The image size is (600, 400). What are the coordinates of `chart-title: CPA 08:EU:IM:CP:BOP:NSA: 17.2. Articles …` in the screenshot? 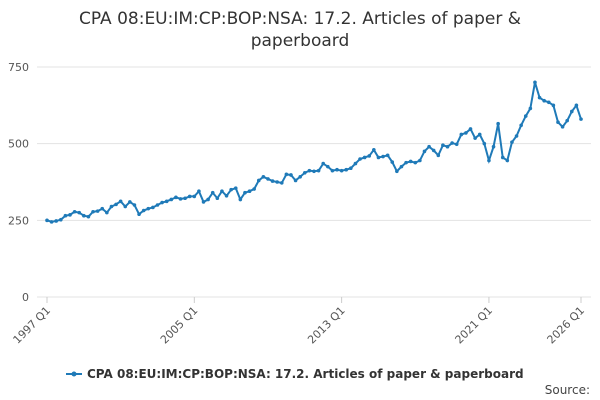 It's located at (300, 30).